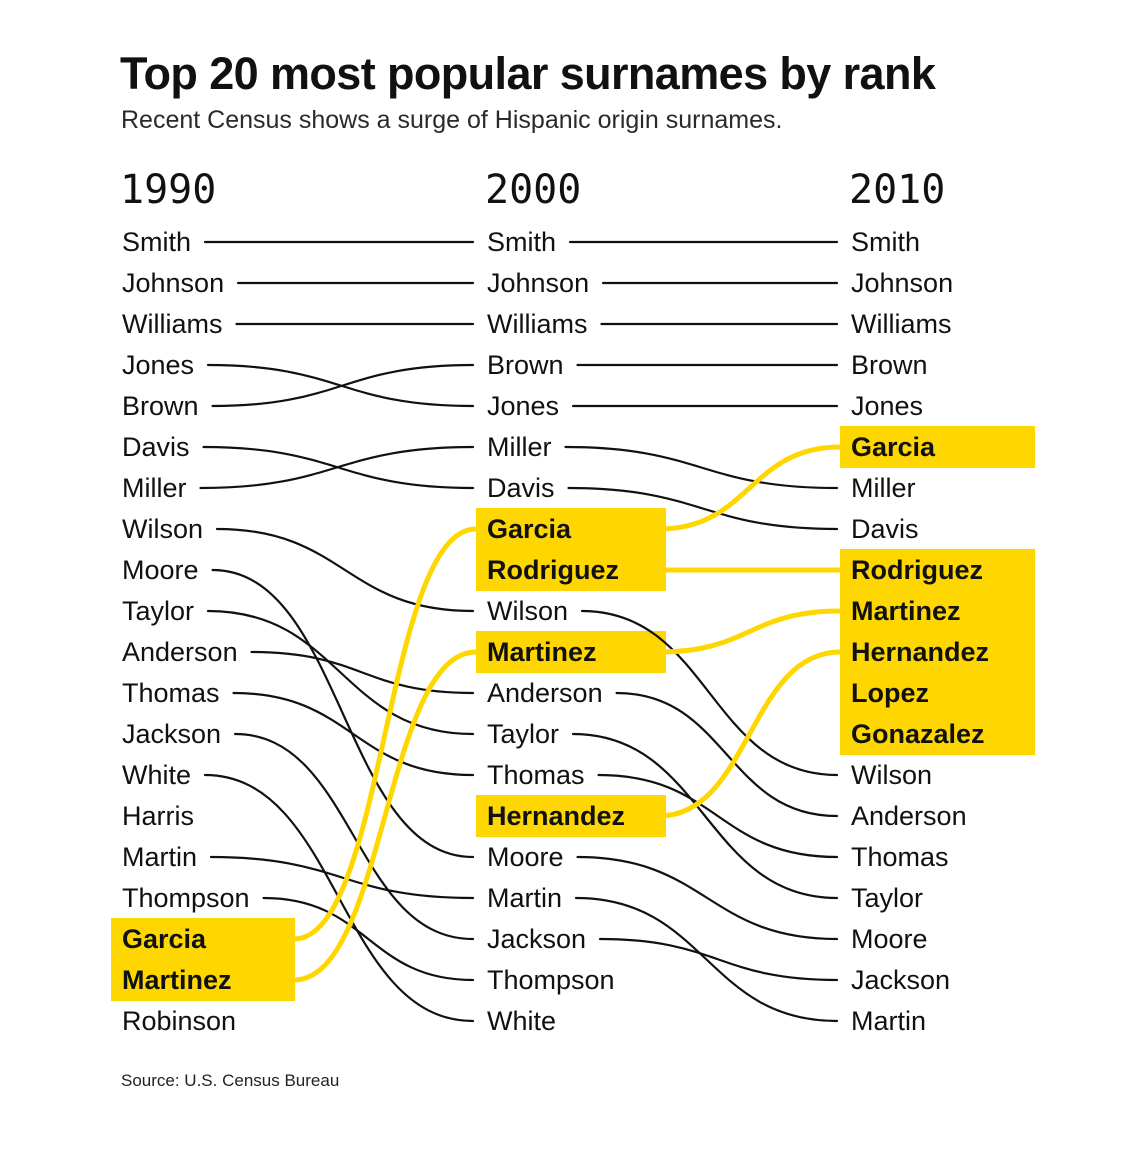 The image size is (1127, 1161). I want to click on surname-martinez-2000: Martinez, so click(542, 652).